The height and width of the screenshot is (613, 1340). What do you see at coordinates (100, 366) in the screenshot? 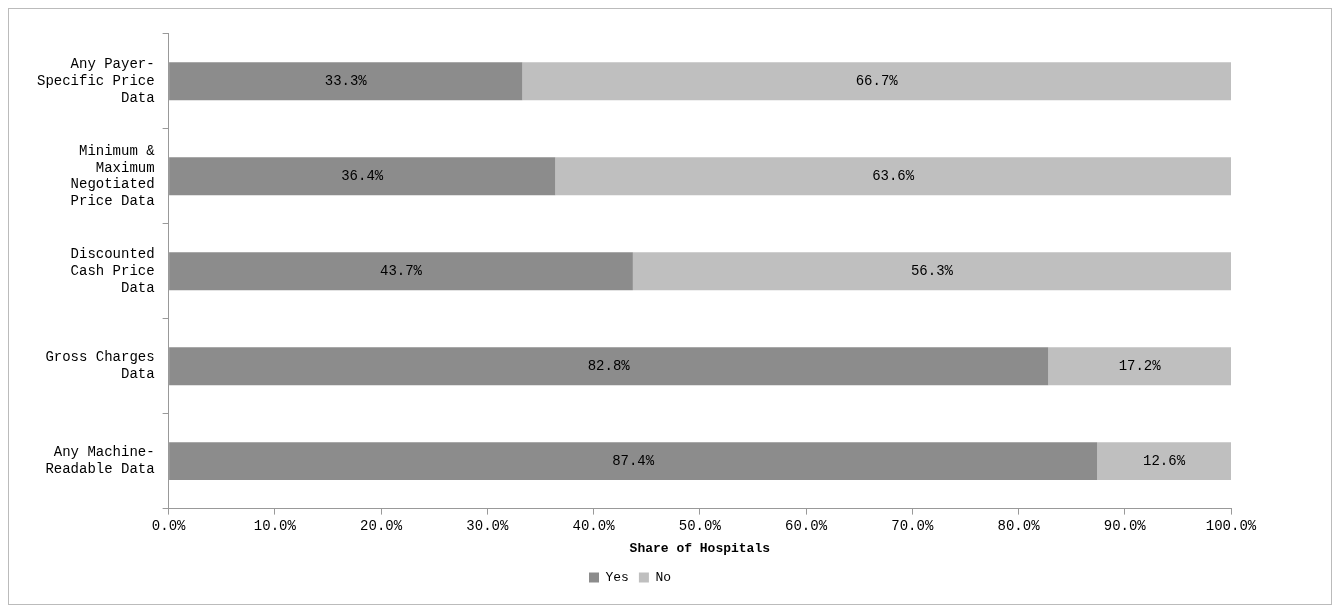
I see `y-tick-label: Gross Charges Data` at bounding box center [100, 366].